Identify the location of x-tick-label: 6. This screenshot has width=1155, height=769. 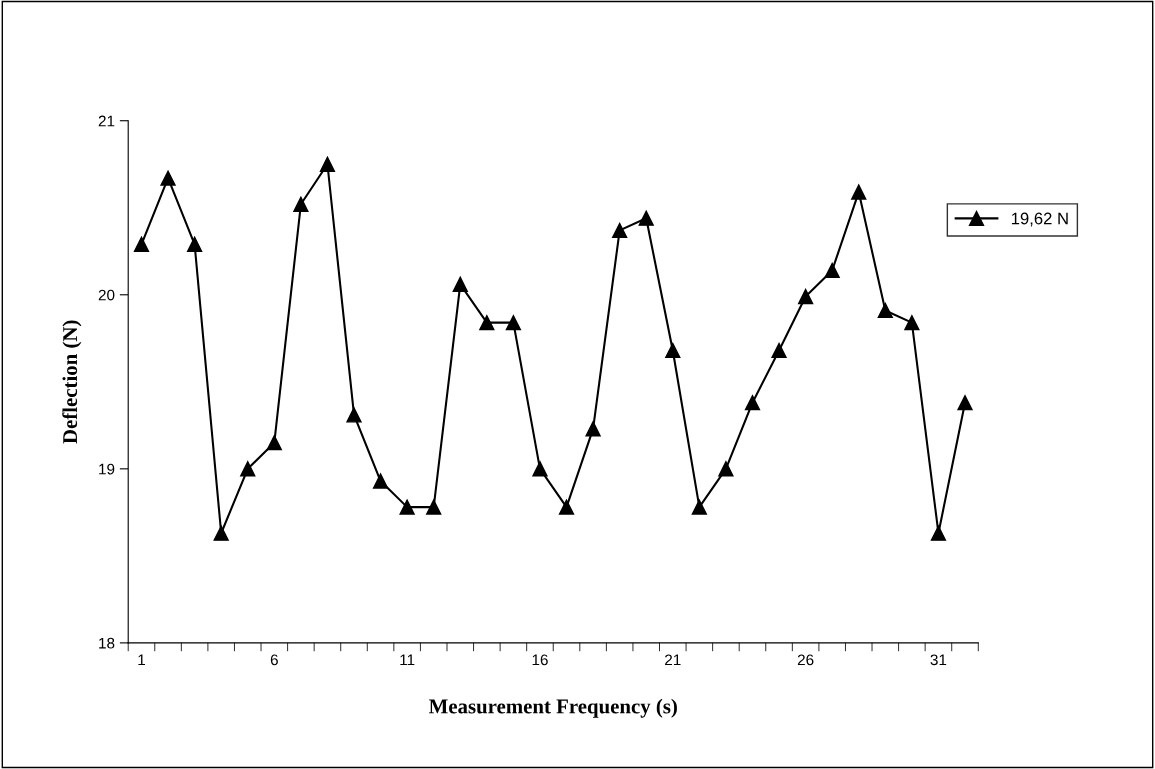
(274, 660).